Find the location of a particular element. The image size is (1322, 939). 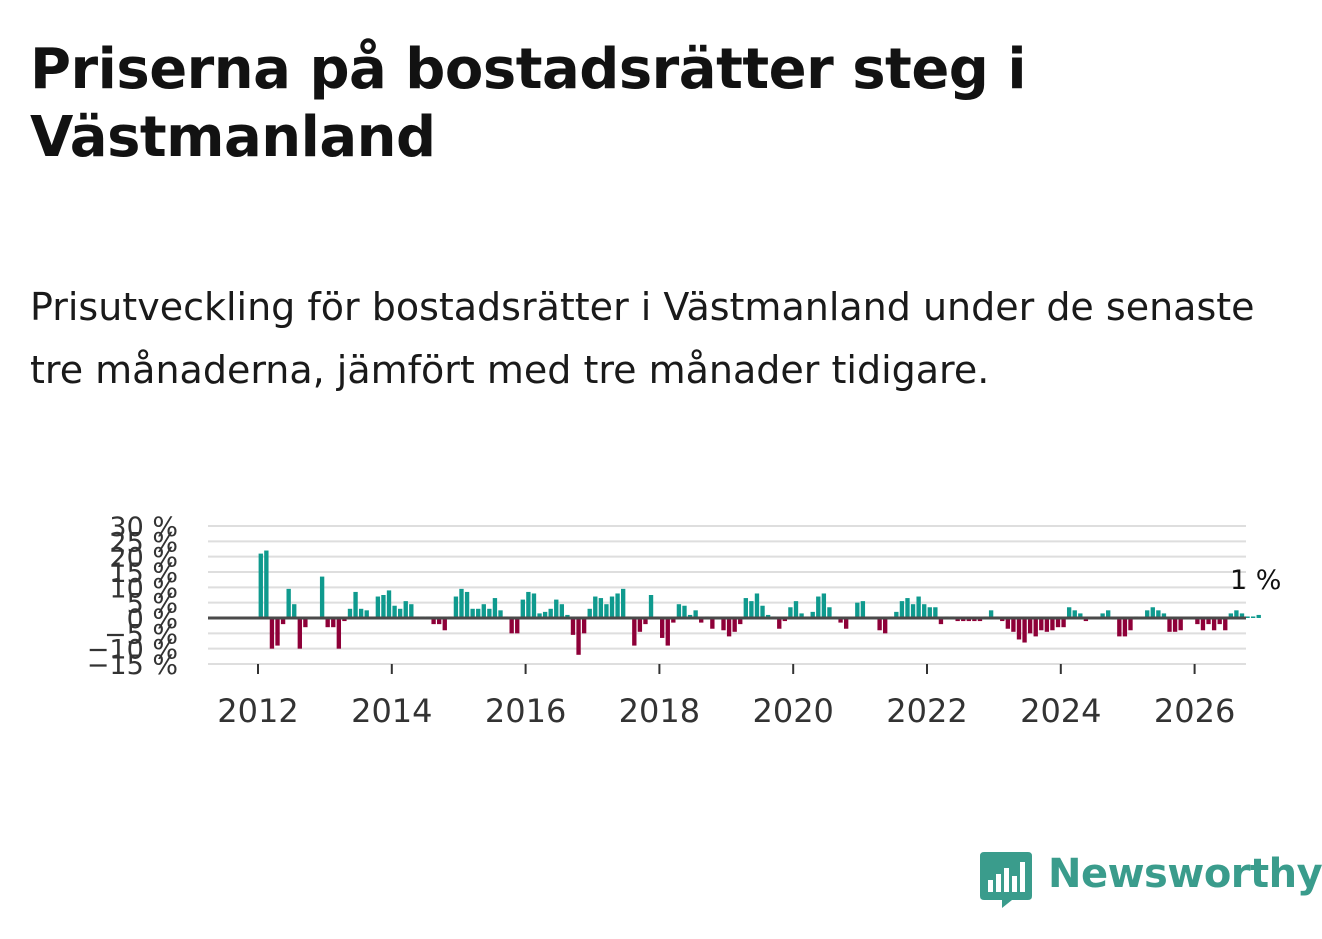

x-tick-label: 2016 is located at coordinates (525, 711).